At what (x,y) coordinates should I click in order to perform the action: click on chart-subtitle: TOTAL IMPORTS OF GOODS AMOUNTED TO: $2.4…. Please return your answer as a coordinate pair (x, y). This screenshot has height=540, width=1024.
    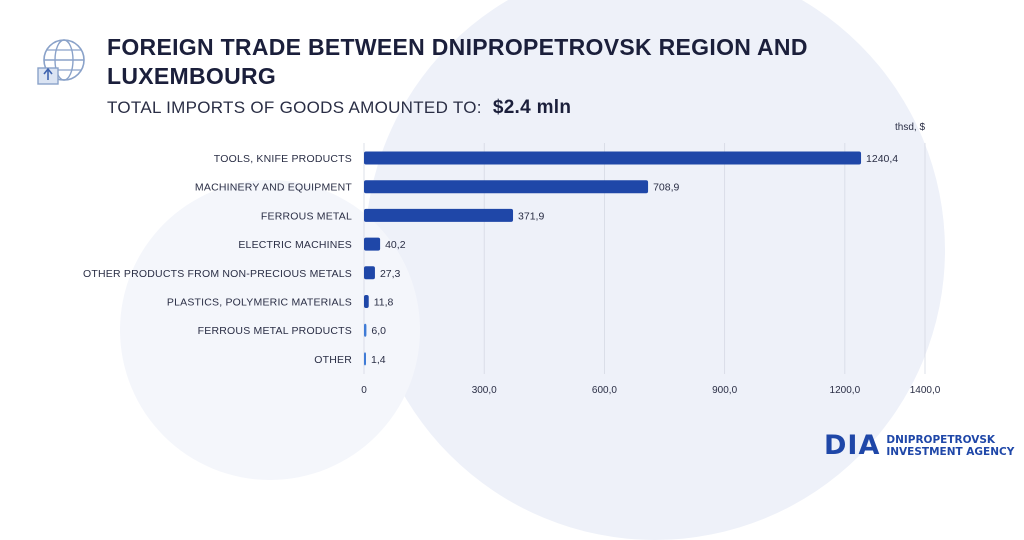
    Looking at the image, I should click on (339, 108).